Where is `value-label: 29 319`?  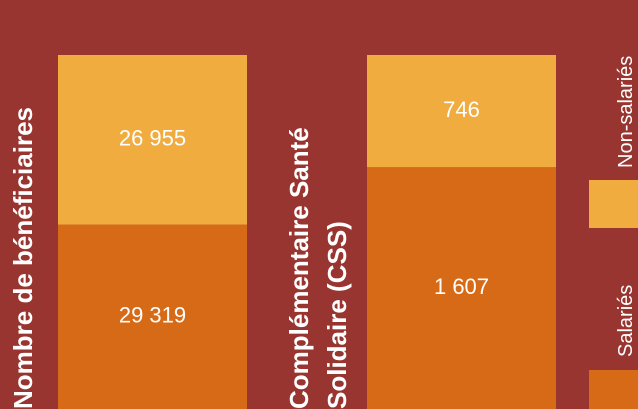 value-label: 29 319 is located at coordinates (152, 315).